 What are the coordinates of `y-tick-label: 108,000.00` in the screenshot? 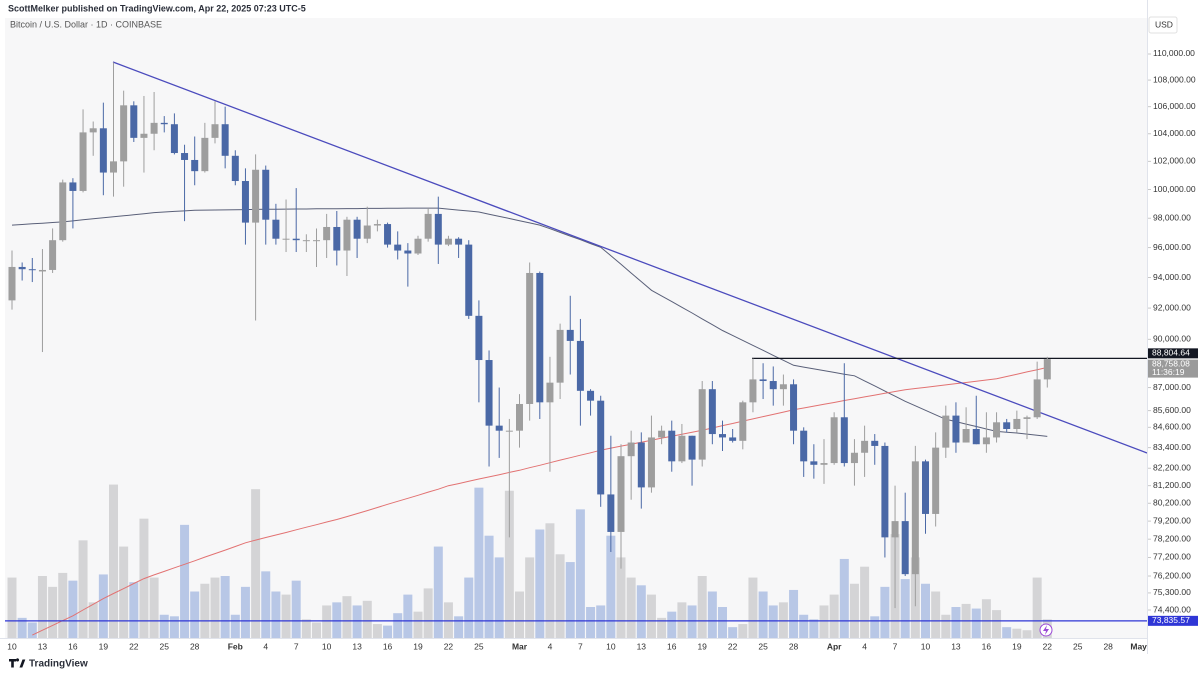 It's located at (1174, 79).